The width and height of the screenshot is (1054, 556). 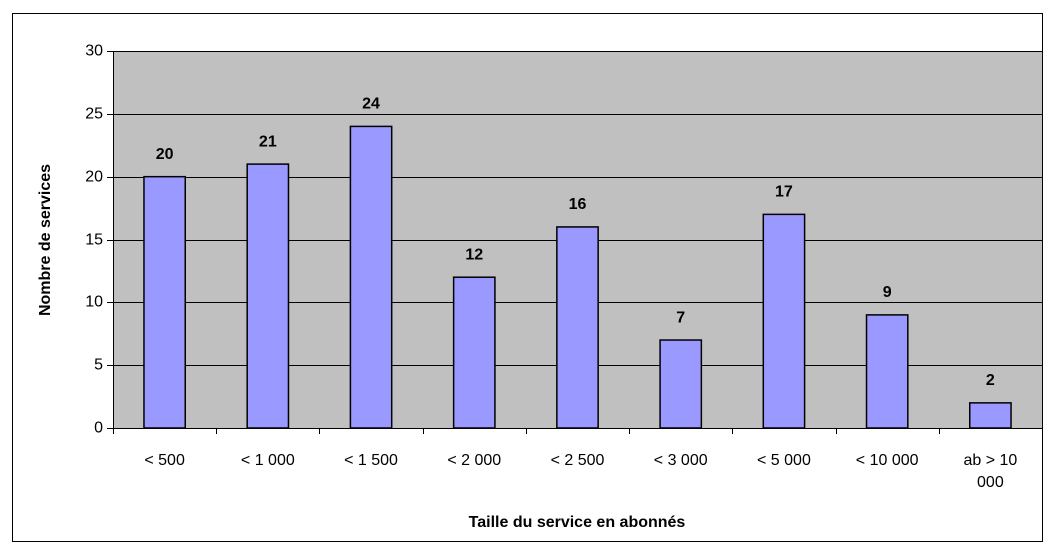 What do you see at coordinates (578, 204) in the screenshot?
I see `data-label: 16` at bounding box center [578, 204].